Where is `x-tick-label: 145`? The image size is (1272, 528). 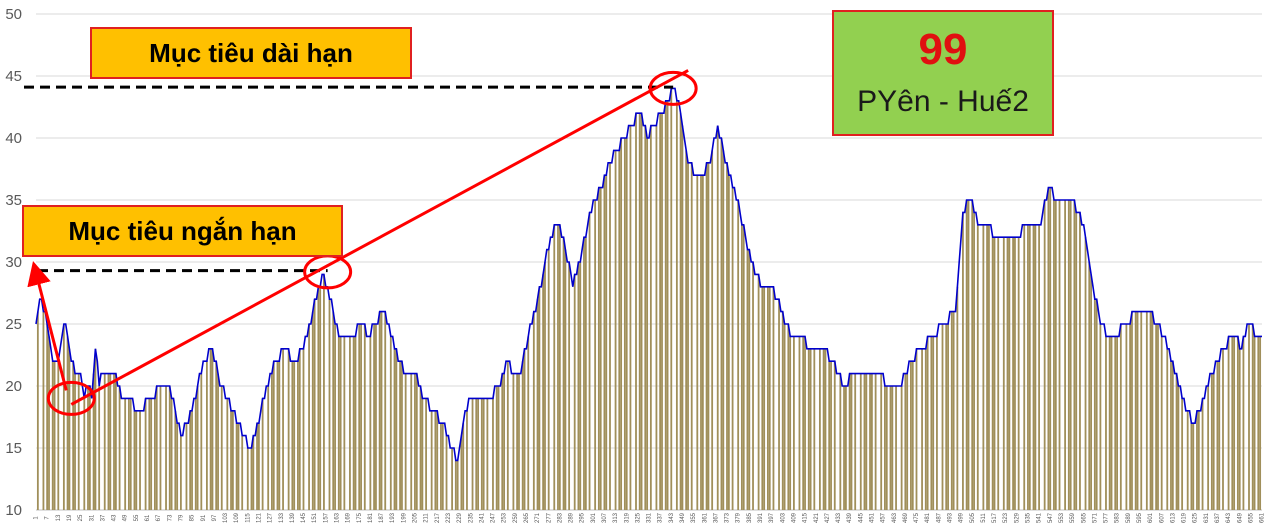 x-tick-label: 145 is located at coordinates (304, 517).